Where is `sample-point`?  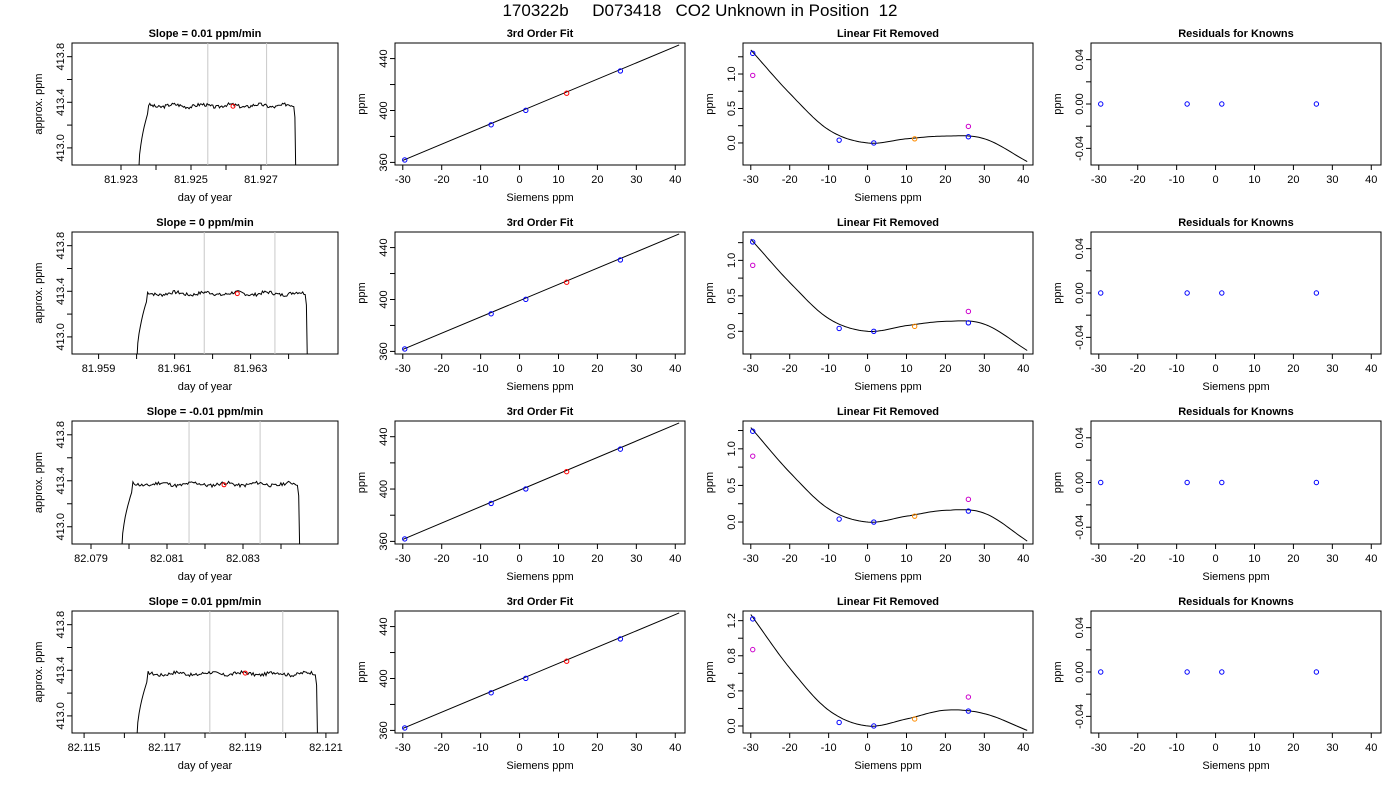
sample-point is located at coordinates (914, 719).